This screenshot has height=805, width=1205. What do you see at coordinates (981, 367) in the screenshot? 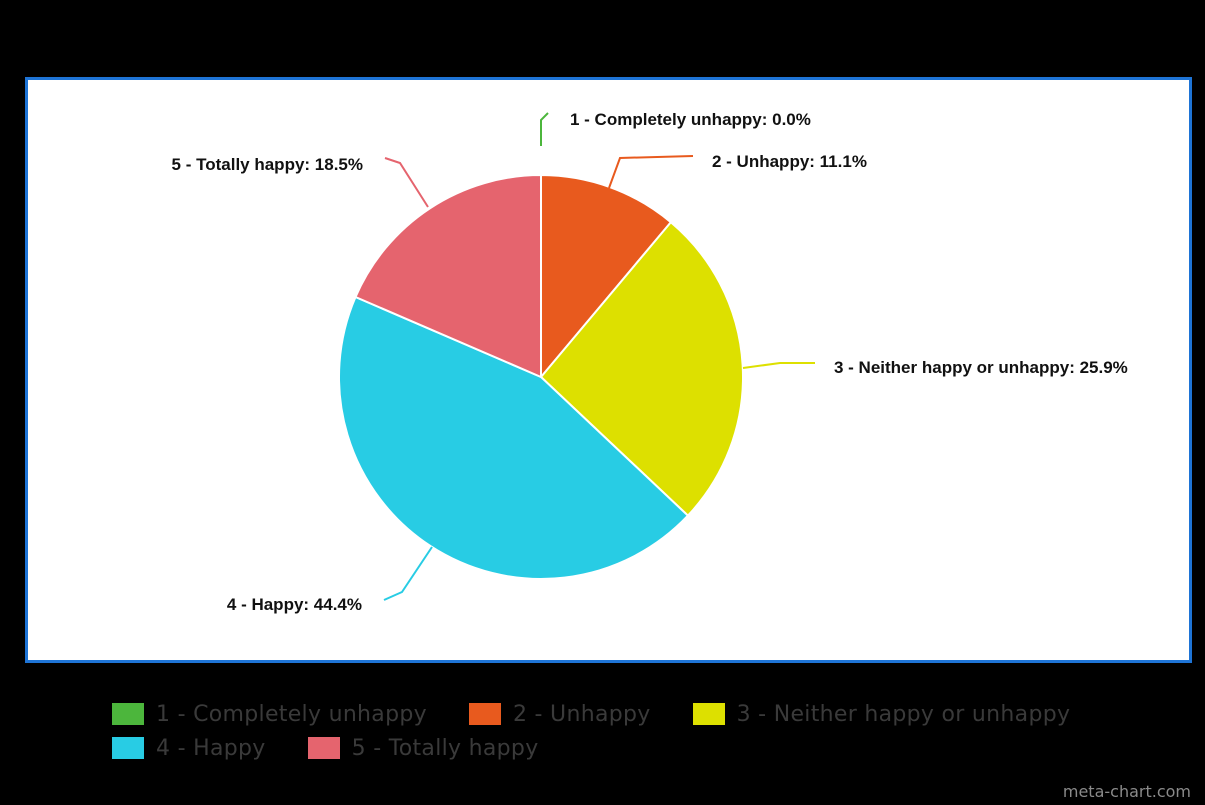
I see `slice-label-3: 3 - Neither happy or unhappy: 25.9%` at bounding box center [981, 367].